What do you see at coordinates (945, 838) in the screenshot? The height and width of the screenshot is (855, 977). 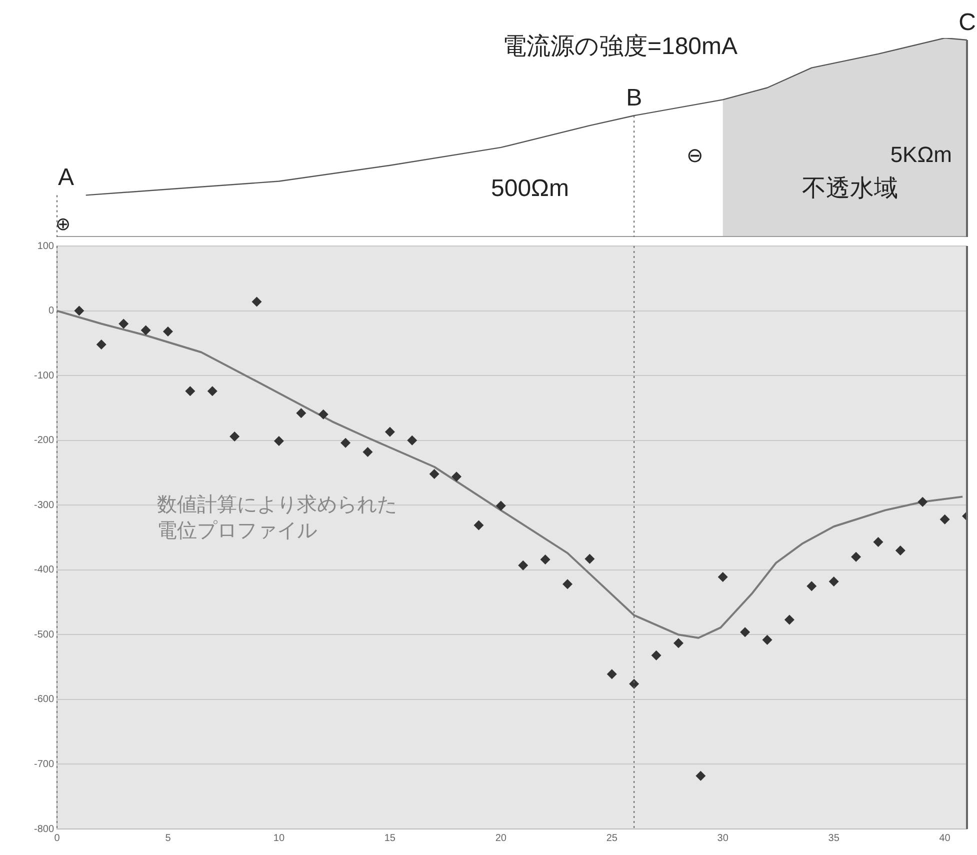 I see `x-tick-label: 40` at bounding box center [945, 838].